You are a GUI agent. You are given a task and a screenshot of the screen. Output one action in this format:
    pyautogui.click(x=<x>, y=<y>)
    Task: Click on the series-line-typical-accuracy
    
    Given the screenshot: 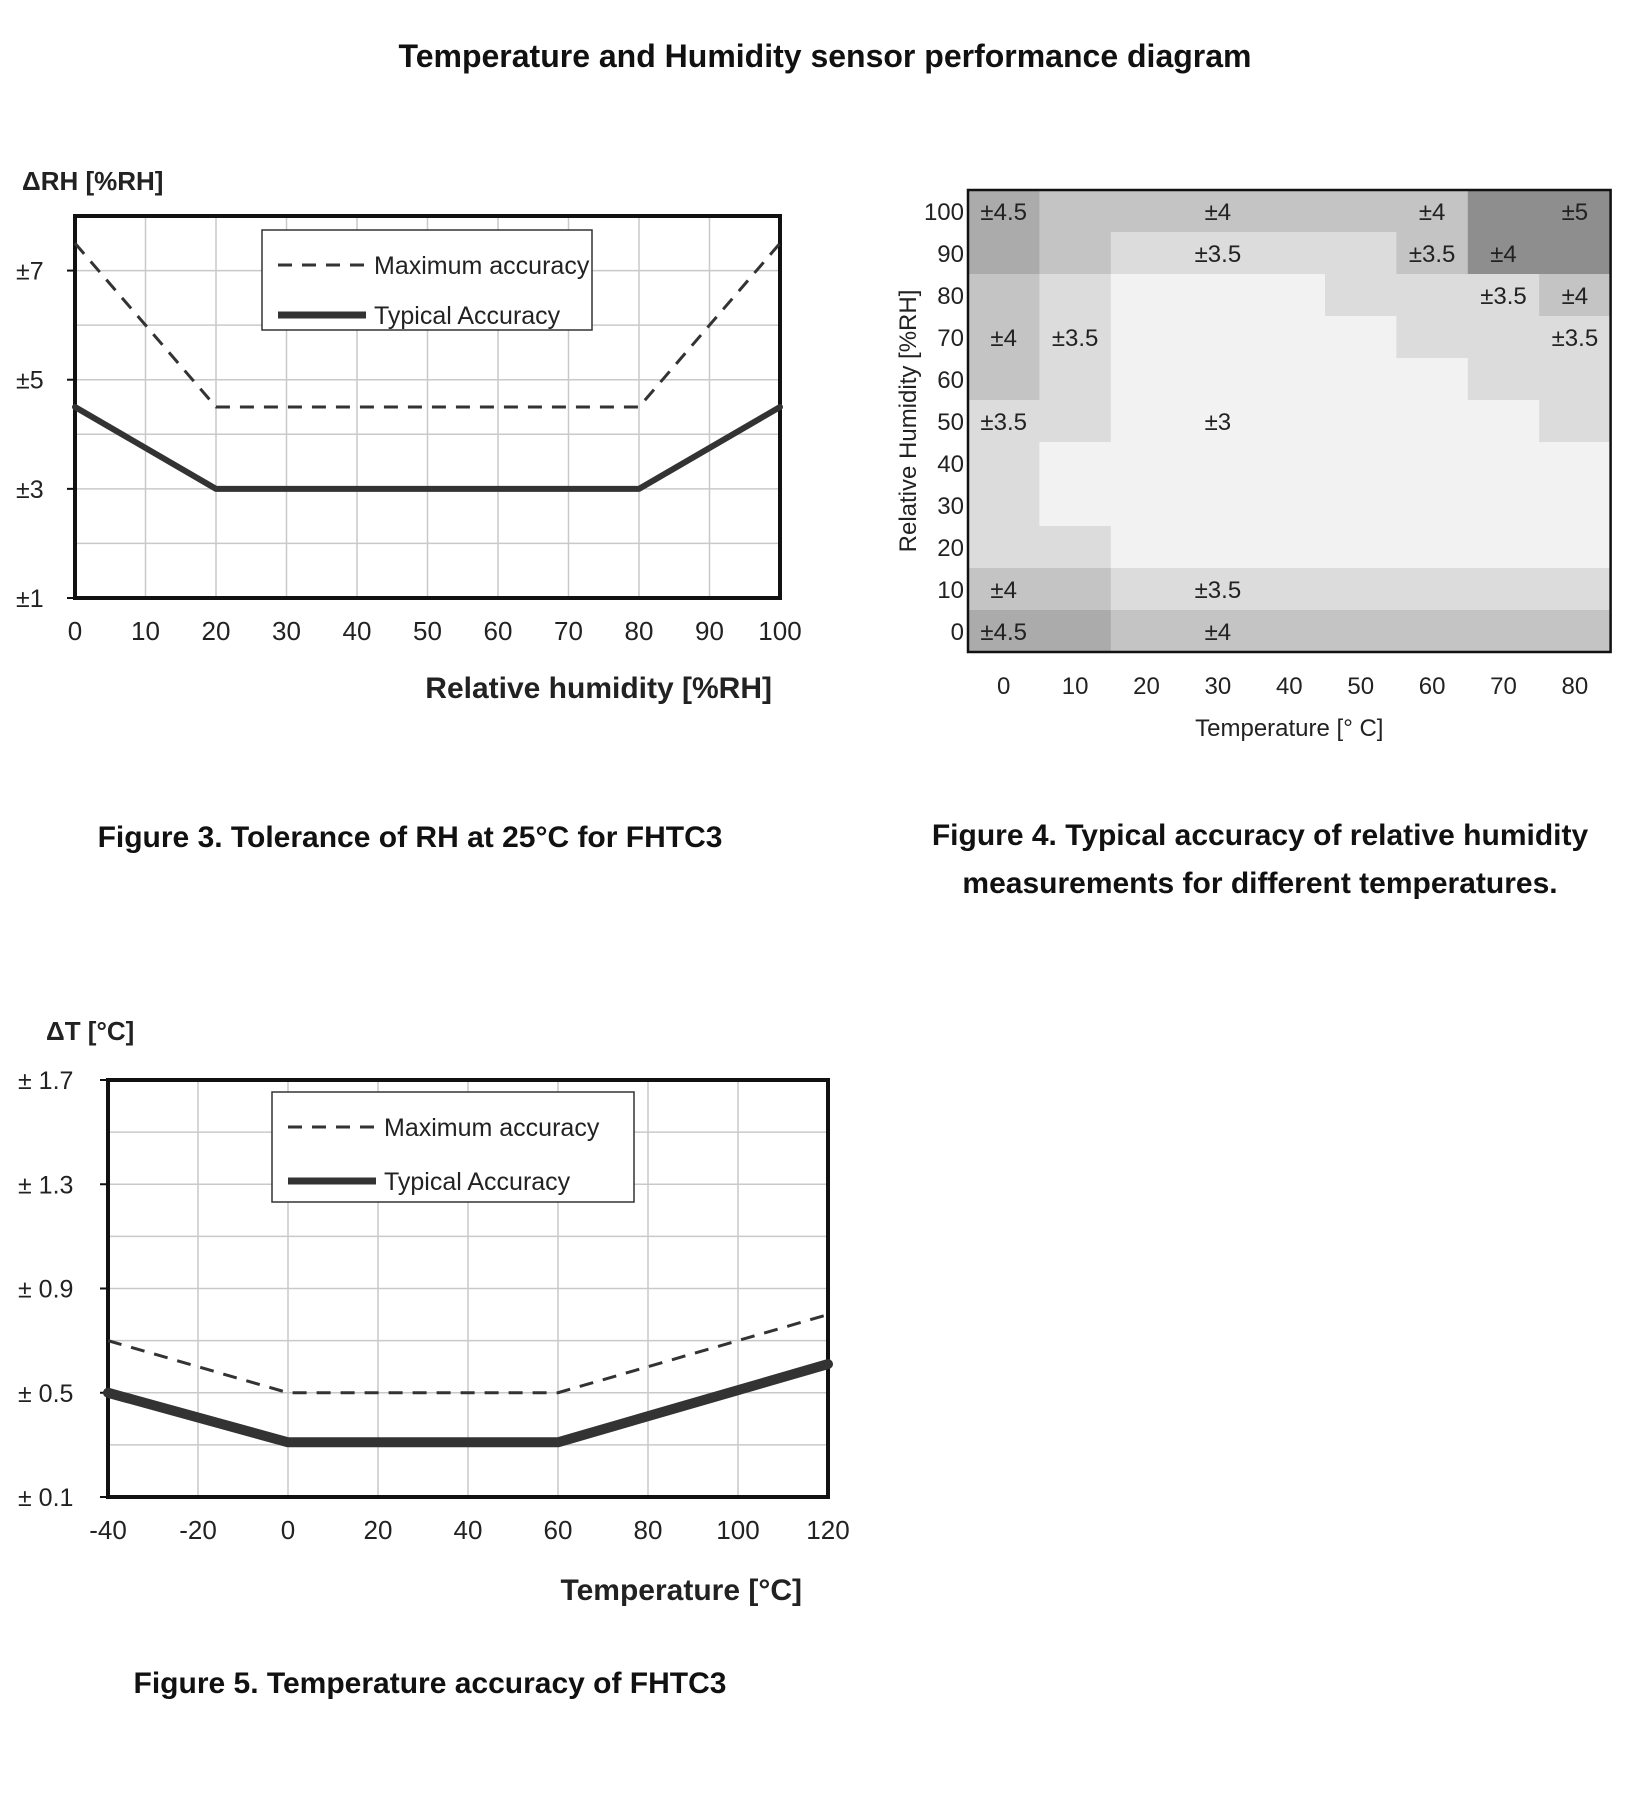 What is the action you would take?
    pyautogui.click(x=427, y=448)
    